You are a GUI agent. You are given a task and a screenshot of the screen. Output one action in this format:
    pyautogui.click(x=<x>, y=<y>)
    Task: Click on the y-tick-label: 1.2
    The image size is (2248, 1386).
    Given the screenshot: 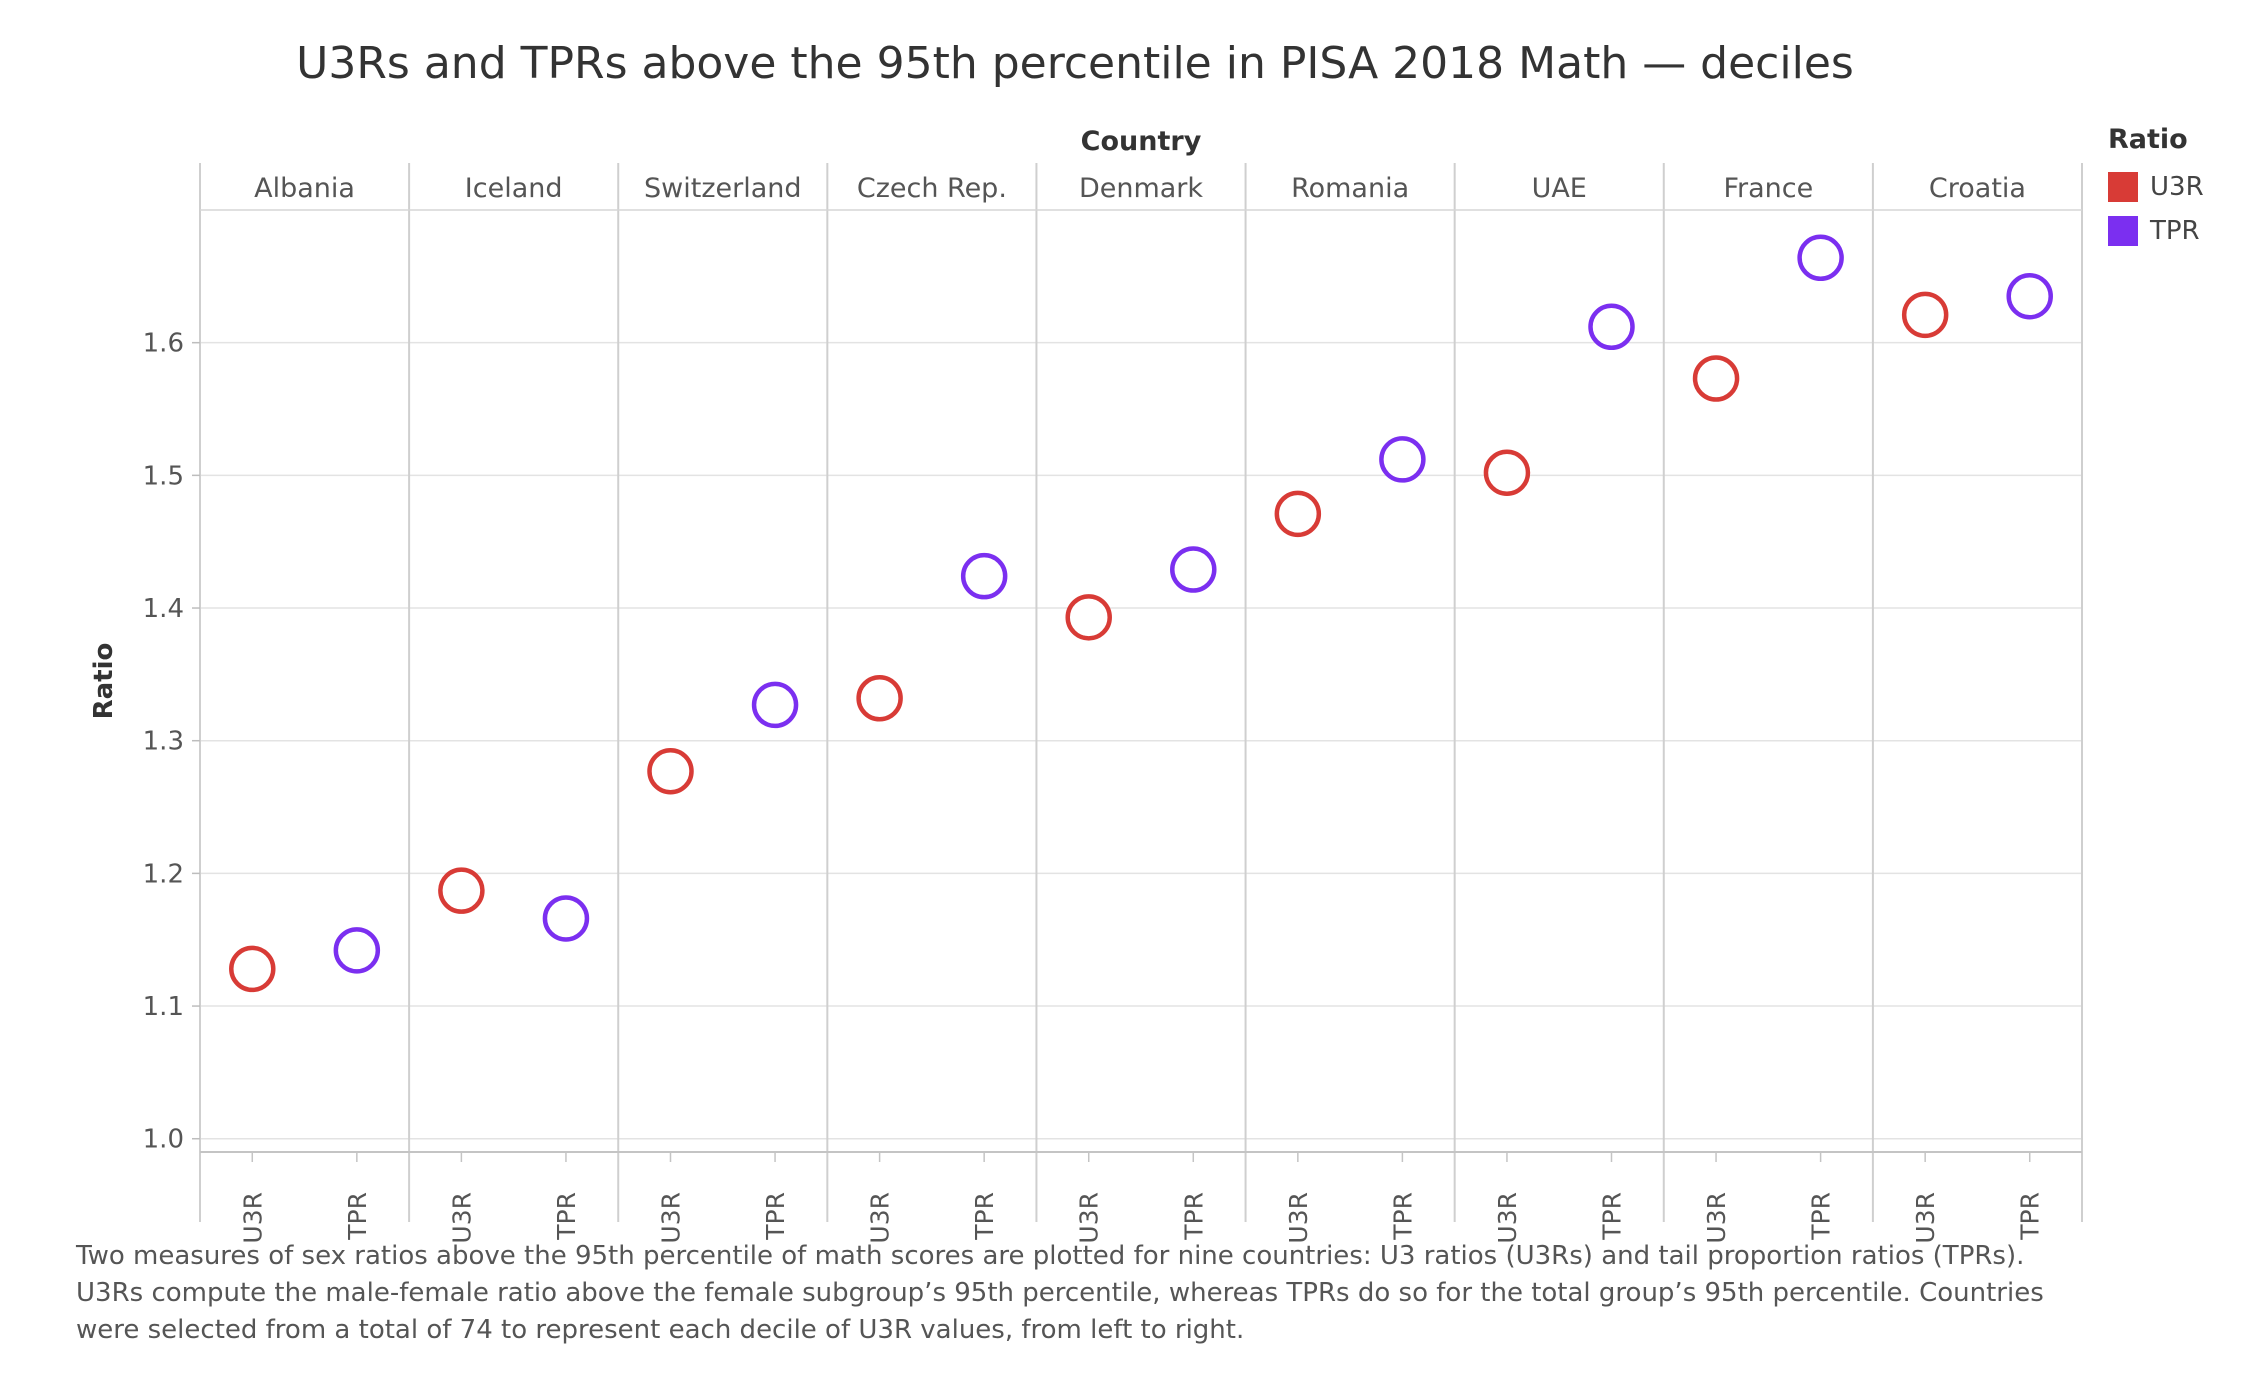 What is the action you would take?
    pyautogui.click(x=163, y=874)
    